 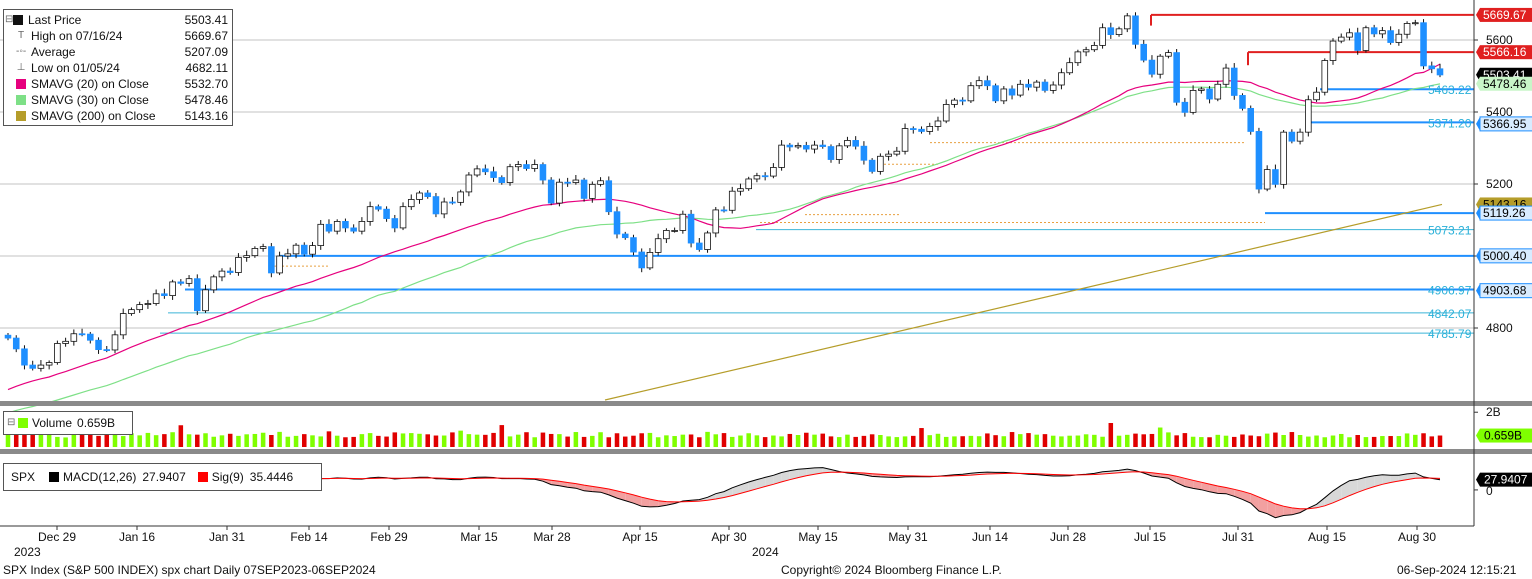 I want to click on x-tick-label: Apr 30, so click(x=729, y=537).